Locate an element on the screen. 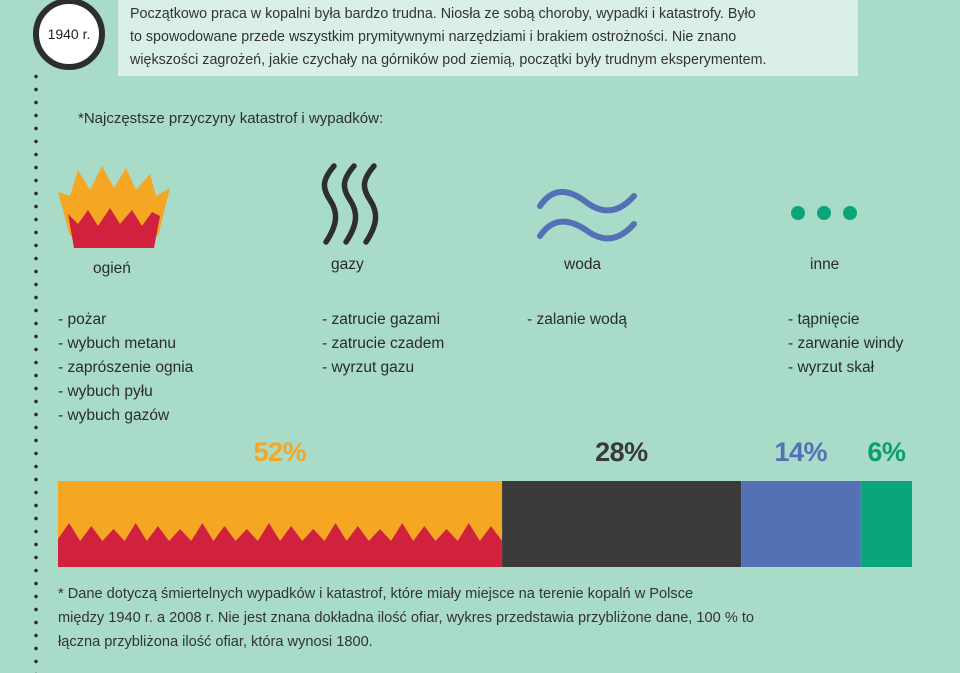 Image resolution: width=960 pixels, height=673 pixels. three-dots-icon is located at coordinates (824, 213).